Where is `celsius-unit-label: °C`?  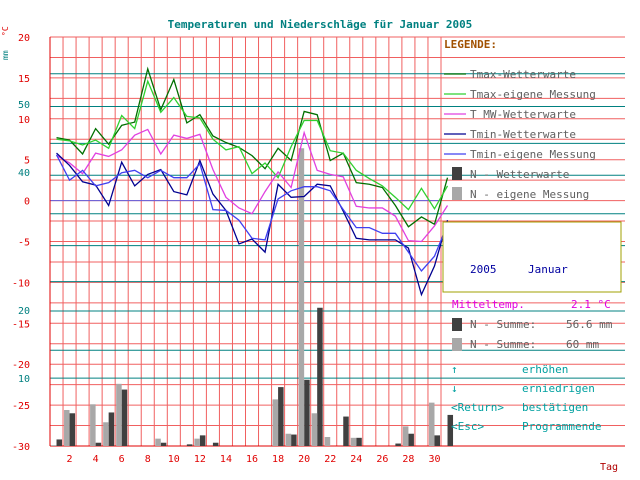 celsius-unit-label: °C is located at coordinates (5, 31).